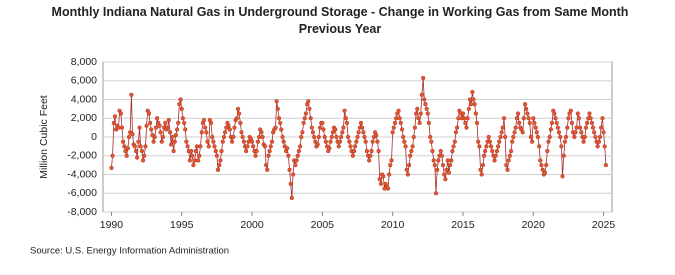 This screenshot has width=675, height=275. What do you see at coordinates (112, 225) in the screenshot?
I see `x-tick-label: 1990` at bounding box center [112, 225].